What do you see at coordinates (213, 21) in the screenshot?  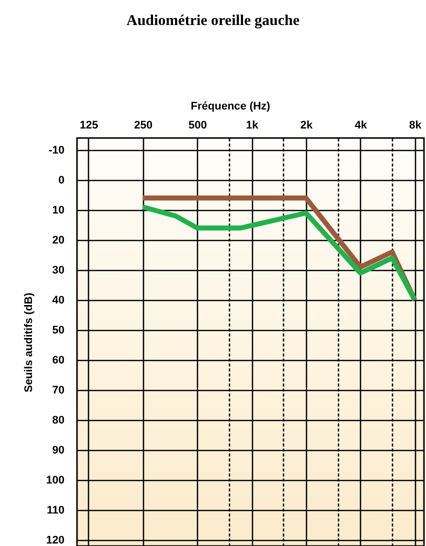 I see `chart-title: Audiométrie oreille gauche` at bounding box center [213, 21].